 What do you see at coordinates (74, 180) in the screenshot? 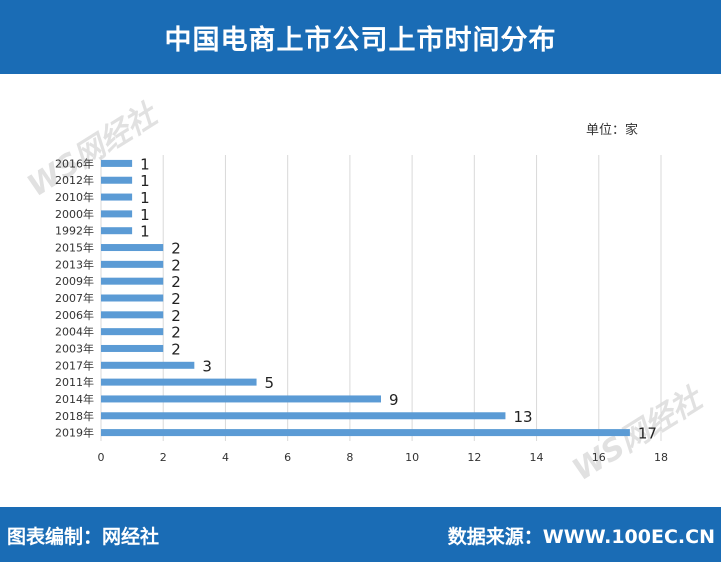
I see `category-label: 2012年` at bounding box center [74, 180].